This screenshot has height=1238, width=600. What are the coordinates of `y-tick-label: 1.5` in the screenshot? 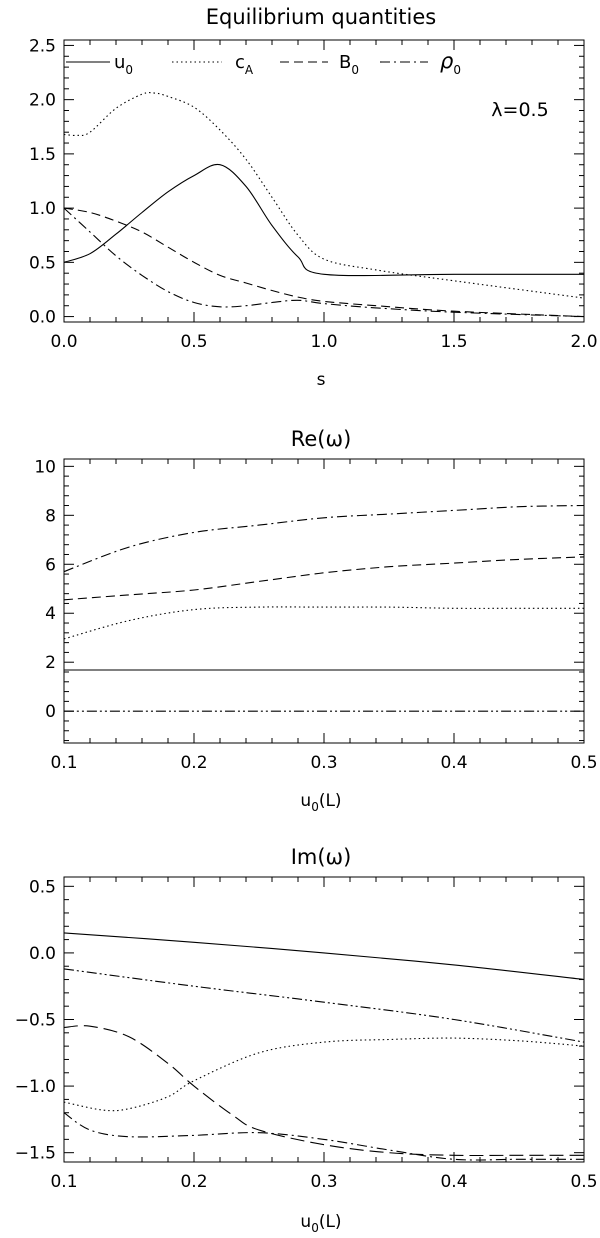 It's located at (42, 155).